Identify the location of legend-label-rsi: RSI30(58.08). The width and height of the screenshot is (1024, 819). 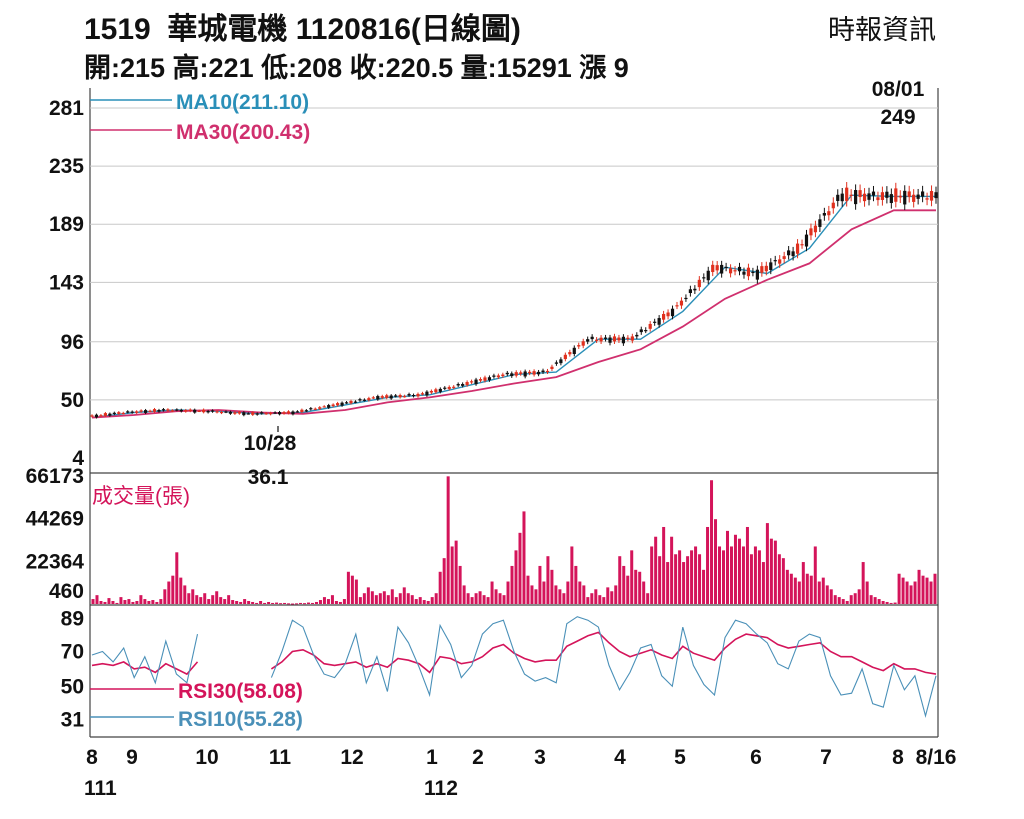
(240, 691).